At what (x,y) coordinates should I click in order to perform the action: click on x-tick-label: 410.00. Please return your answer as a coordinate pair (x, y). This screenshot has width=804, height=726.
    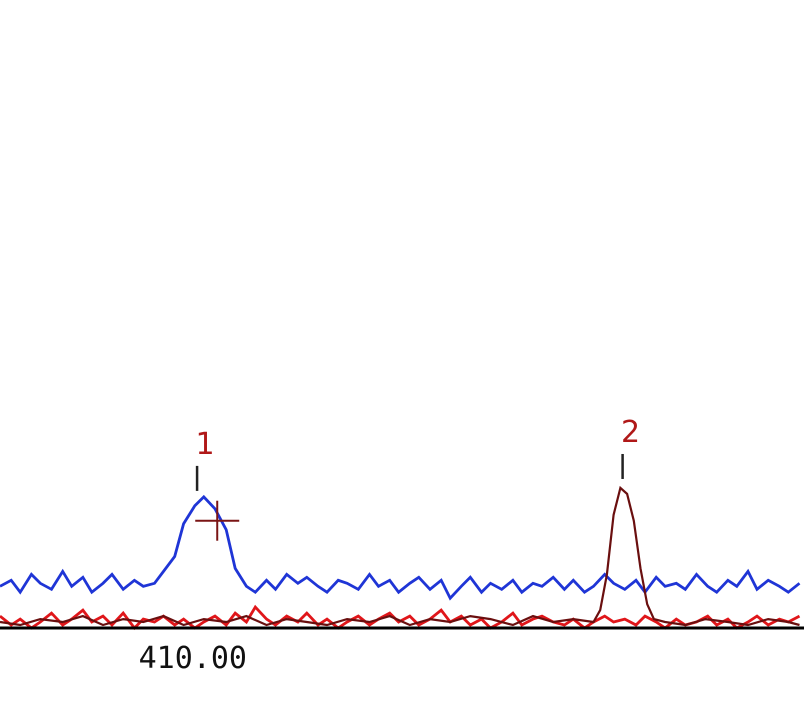
    Looking at the image, I should click on (193, 658).